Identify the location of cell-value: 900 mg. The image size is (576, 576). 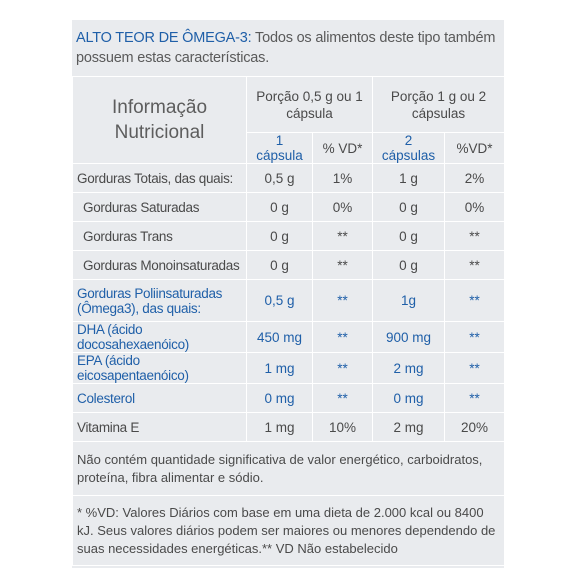
(409, 337).